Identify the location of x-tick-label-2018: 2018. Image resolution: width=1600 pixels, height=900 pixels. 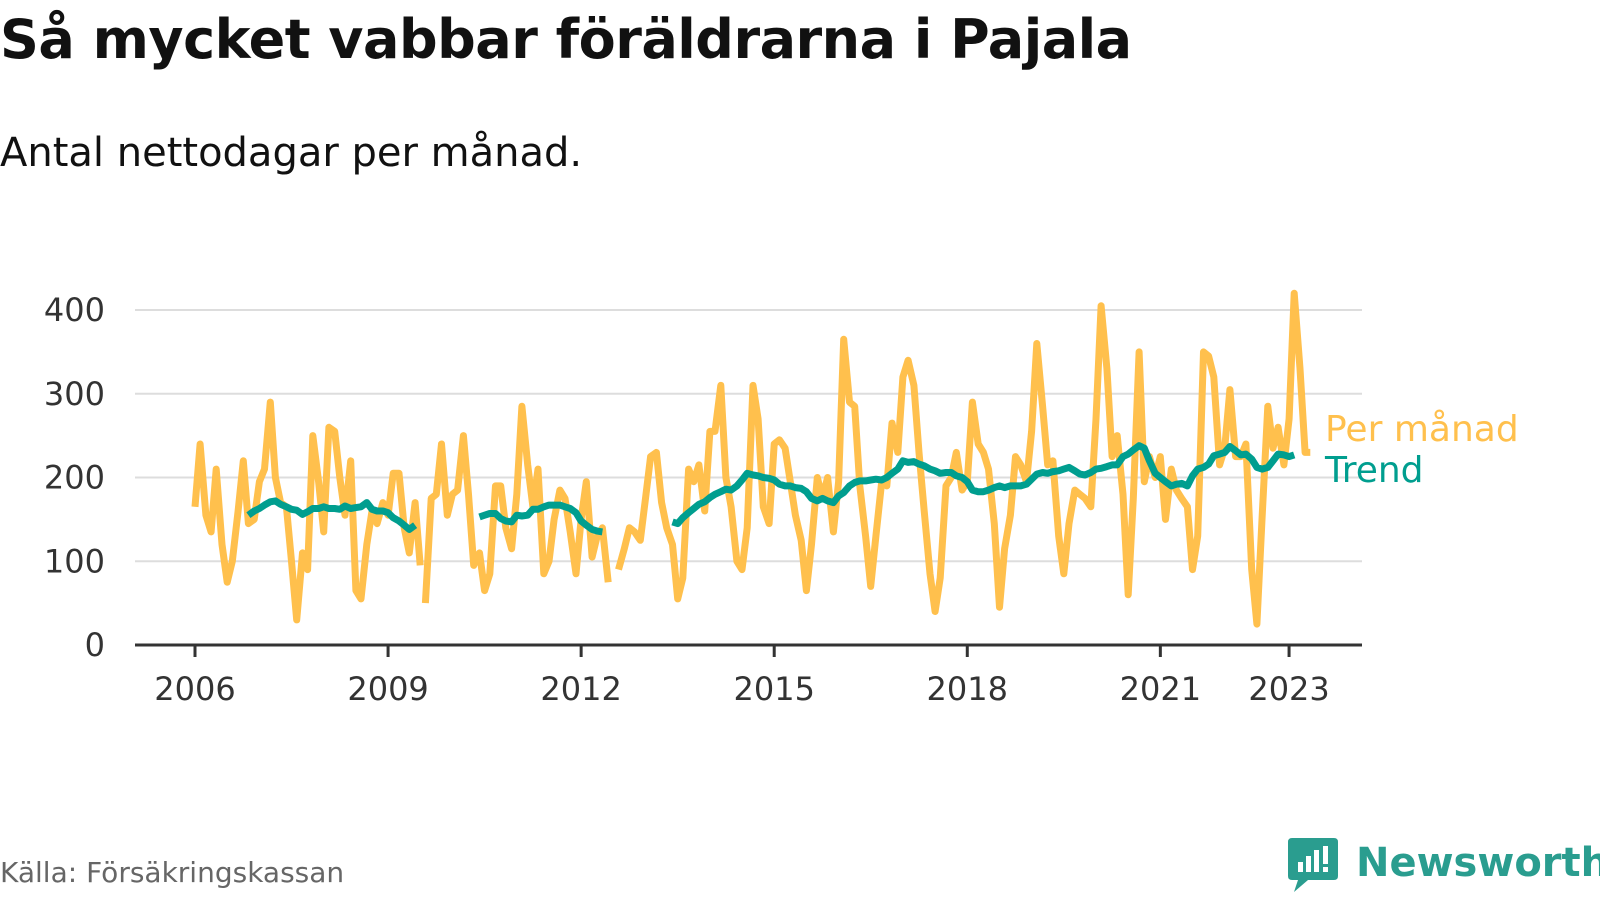
(967, 689).